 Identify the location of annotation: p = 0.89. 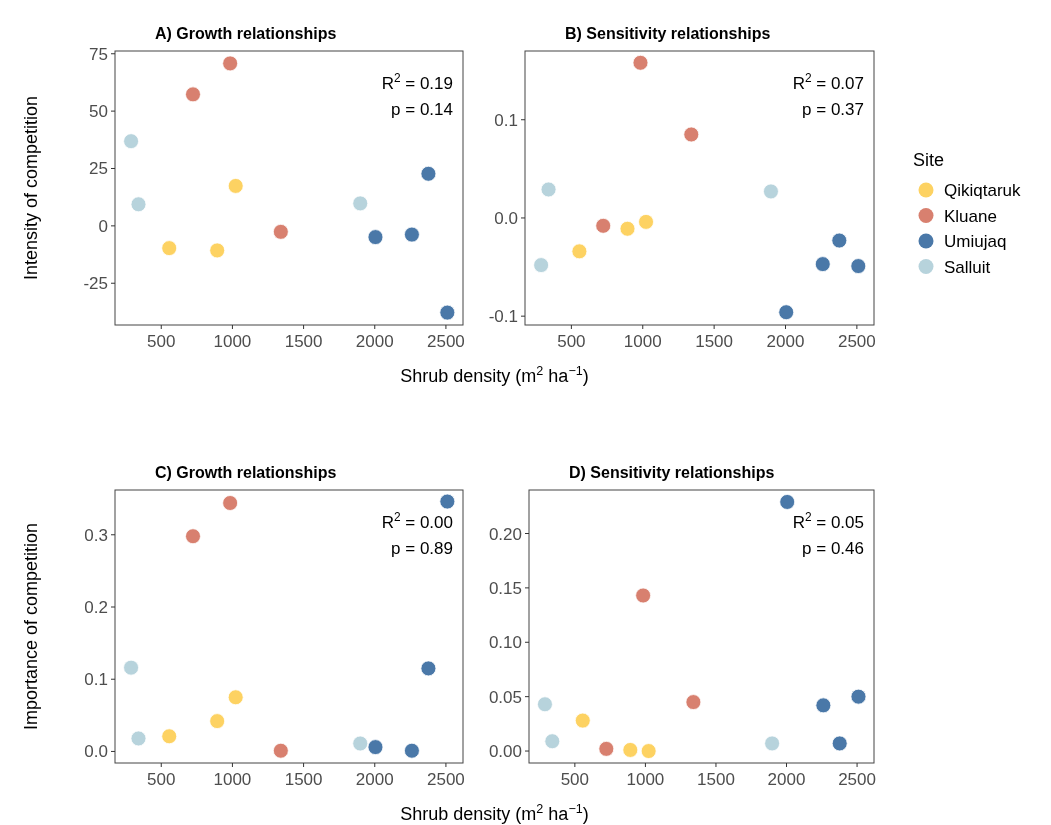
(422, 548).